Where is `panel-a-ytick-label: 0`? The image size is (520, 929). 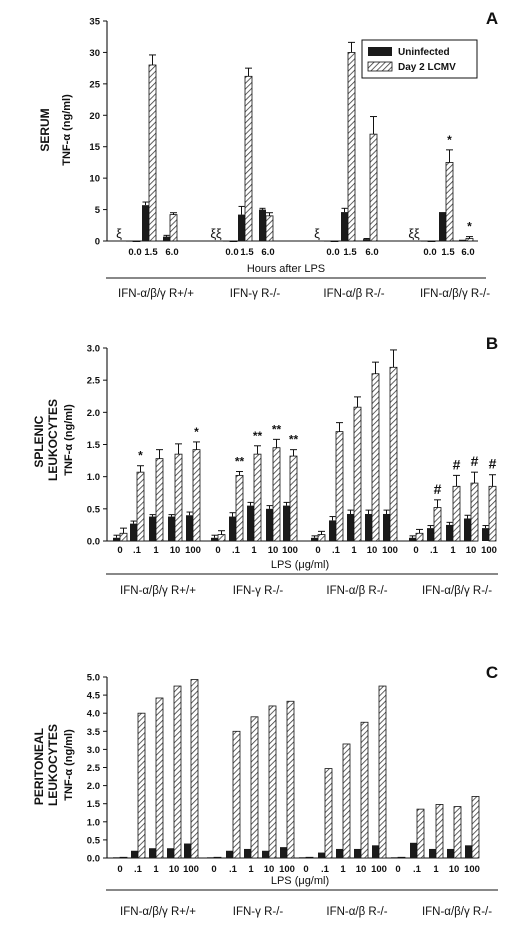 panel-a-ytick-label: 0 is located at coordinates (97, 242).